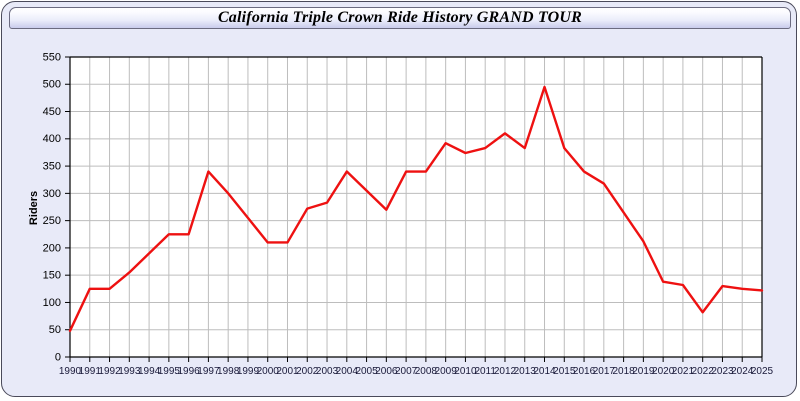 This screenshot has width=800, height=401. I want to click on svg-text: 2016, so click(584, 371).